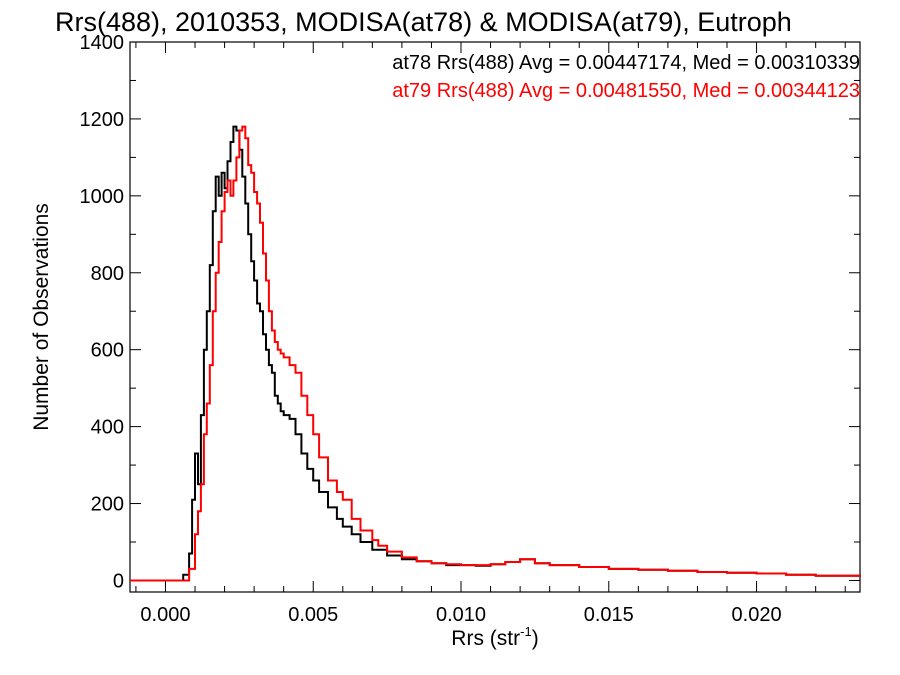  Describe the element at coordinates (107, 505) in the screenshot. I see `y-tick-label: 200` at that location.